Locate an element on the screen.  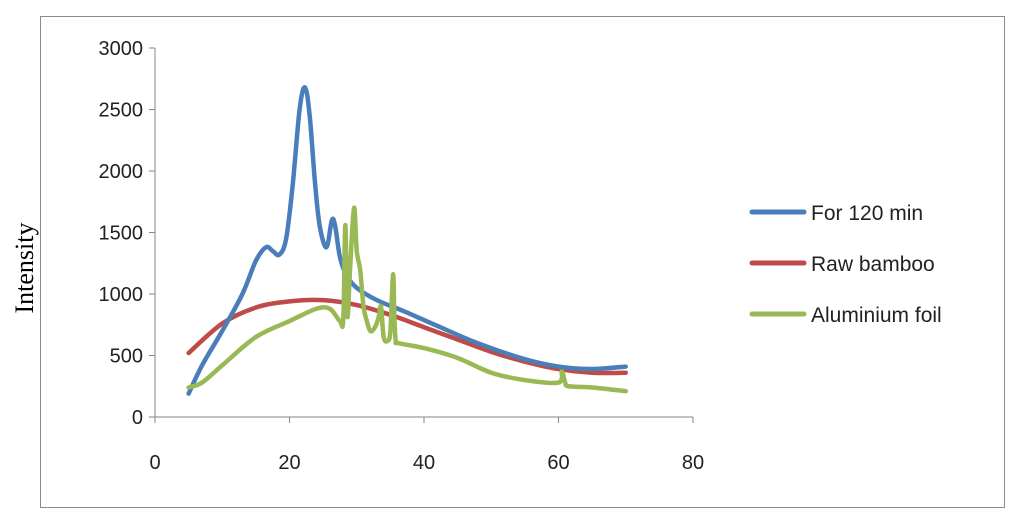
y-axis-label: Intensity is located at coordinates (24, 268).